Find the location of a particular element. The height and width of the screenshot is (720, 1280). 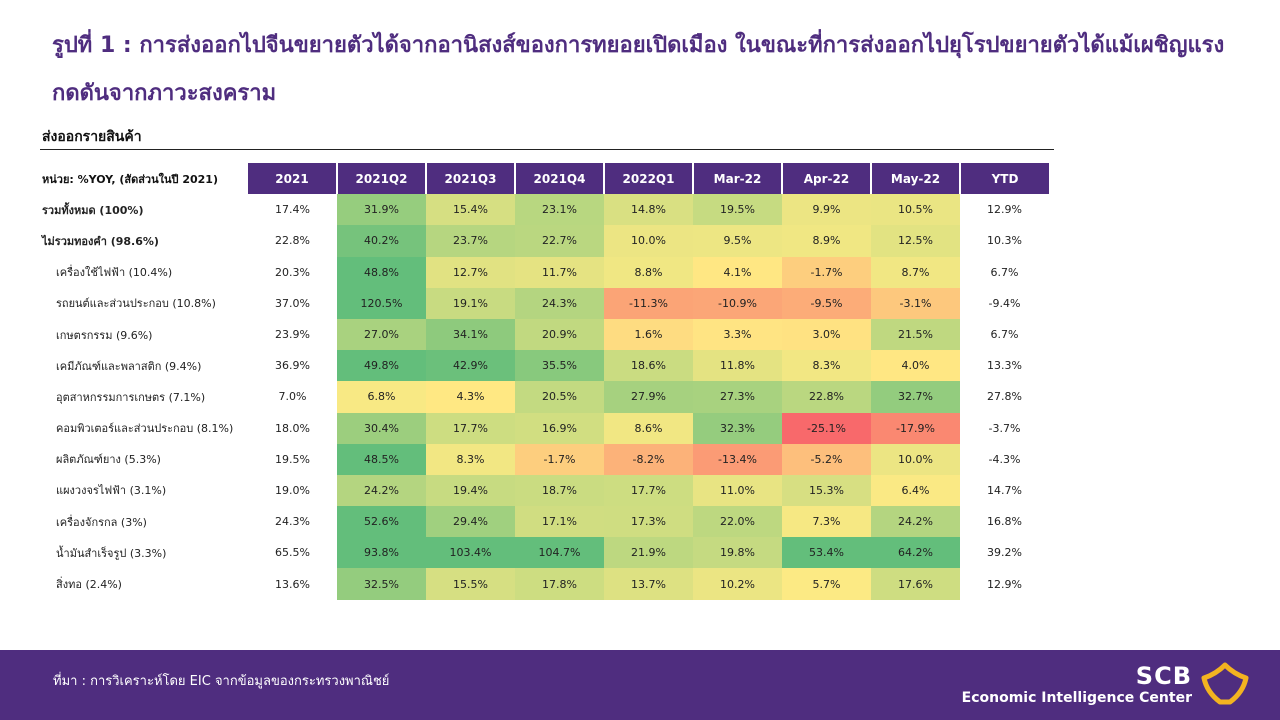

table-cell: 17.4% is located at coordinates (292, 210).